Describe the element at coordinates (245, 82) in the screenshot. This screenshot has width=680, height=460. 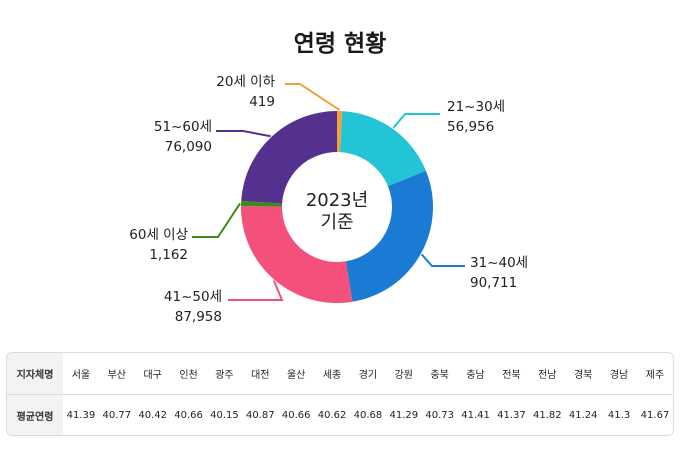
I see `slice-label-name: 20세 이하` at that location.